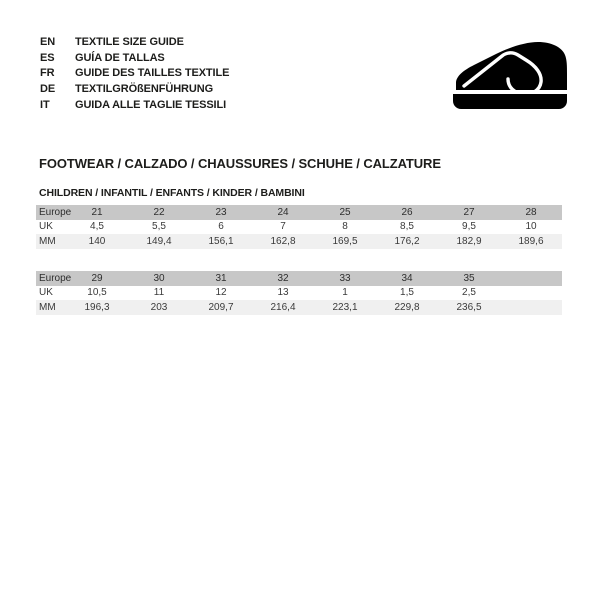 This screenshot has width=600, height=600. What do you see at coordinates (469, 307) in the screenshot?
I see `size-cell: 236,5` at bounding box center [469, 307].